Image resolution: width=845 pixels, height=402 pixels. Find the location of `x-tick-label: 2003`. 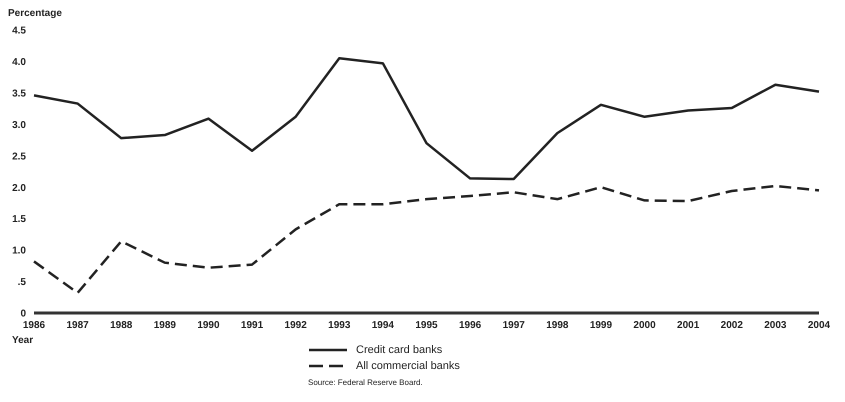

x-tick-label: 2003 is located at coordinates (775, 326).